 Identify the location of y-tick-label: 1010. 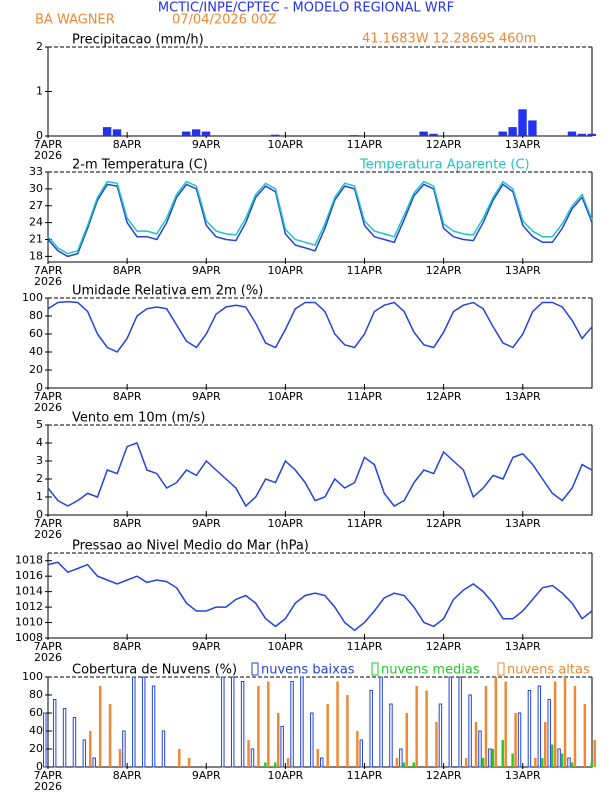
(29, 622).